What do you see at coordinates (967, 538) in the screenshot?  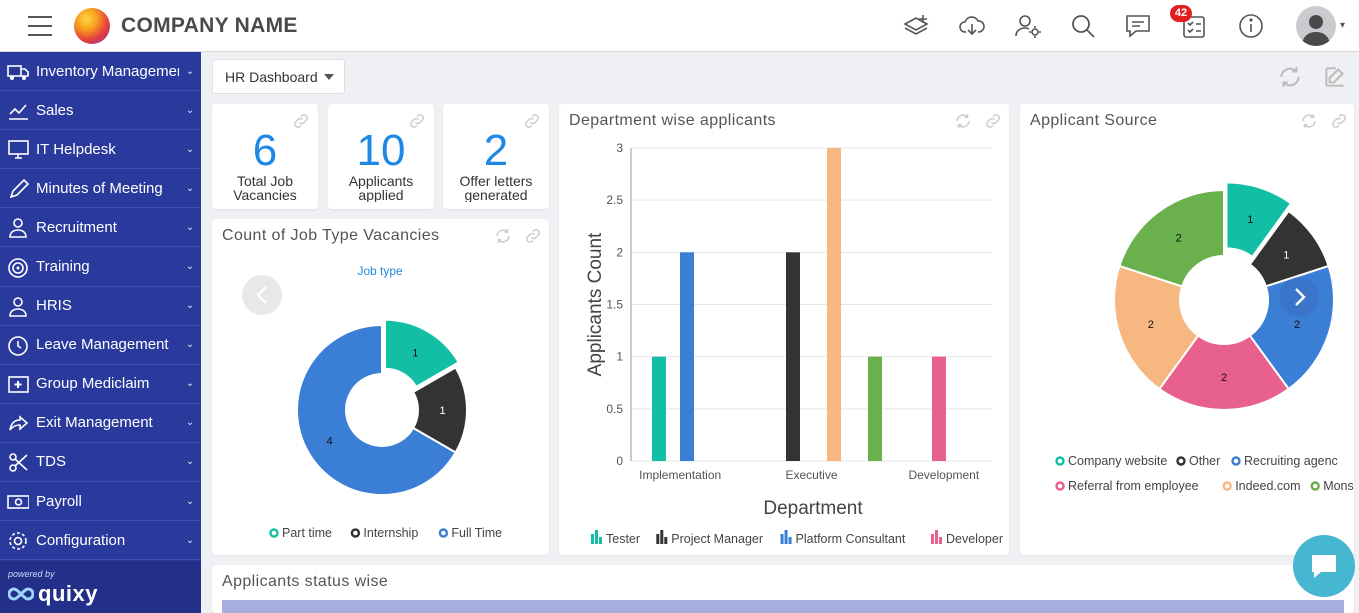 I see `legend-item: Developer` at bounding box center [967, 538].